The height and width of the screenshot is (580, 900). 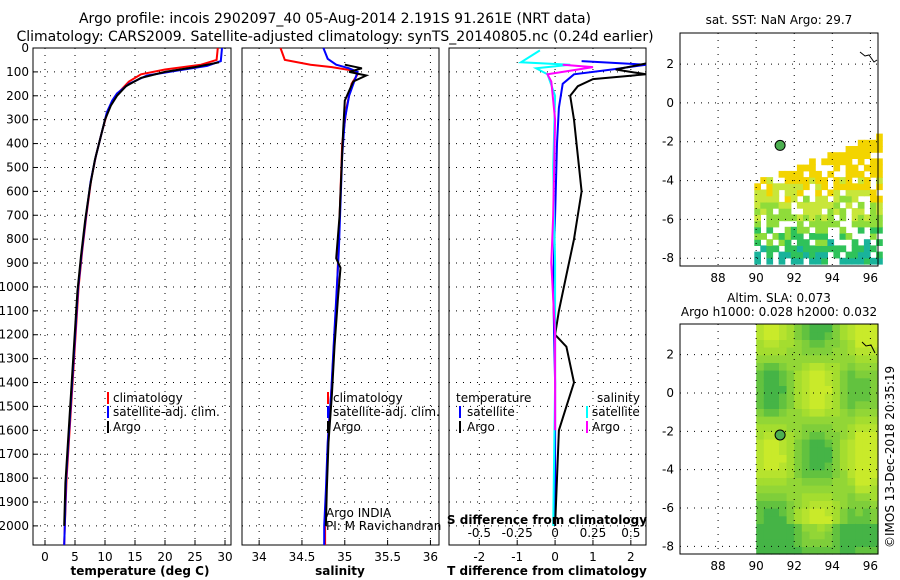 I want to click on lat-tick-label: 2, so click(x=670, y=64).